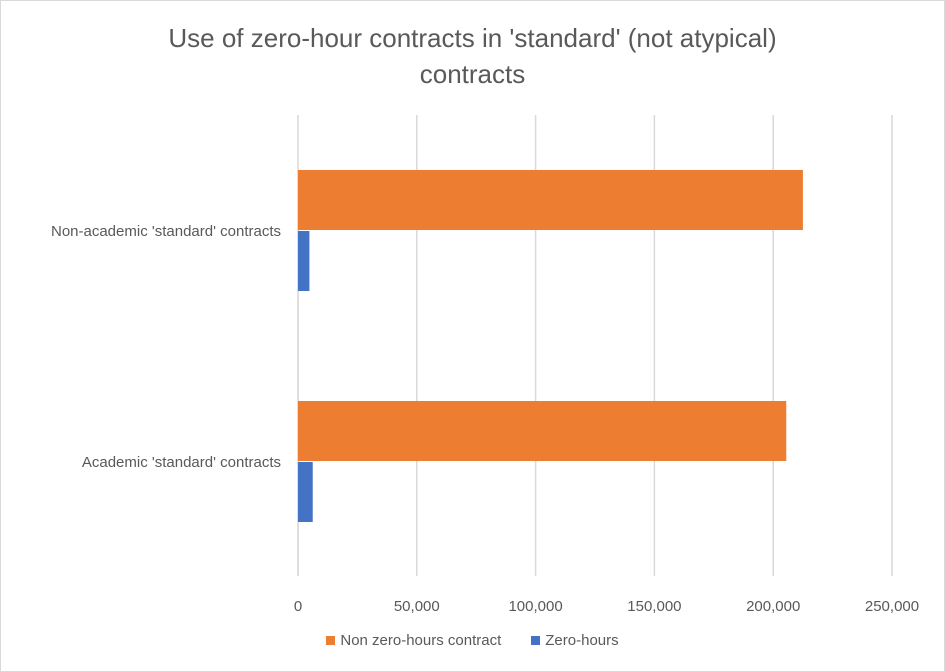  I want to click on category-label-0: Non-academic 'standard' contracts, so click(166, 231).